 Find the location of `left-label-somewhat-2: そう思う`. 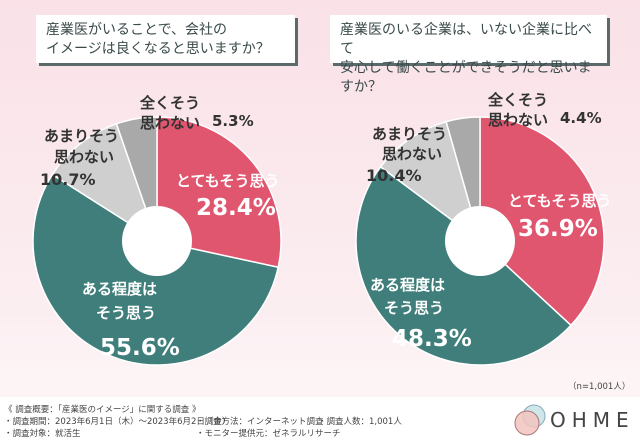

left-label-somewhat-2: そう思う is located at coordinates (126, 313).